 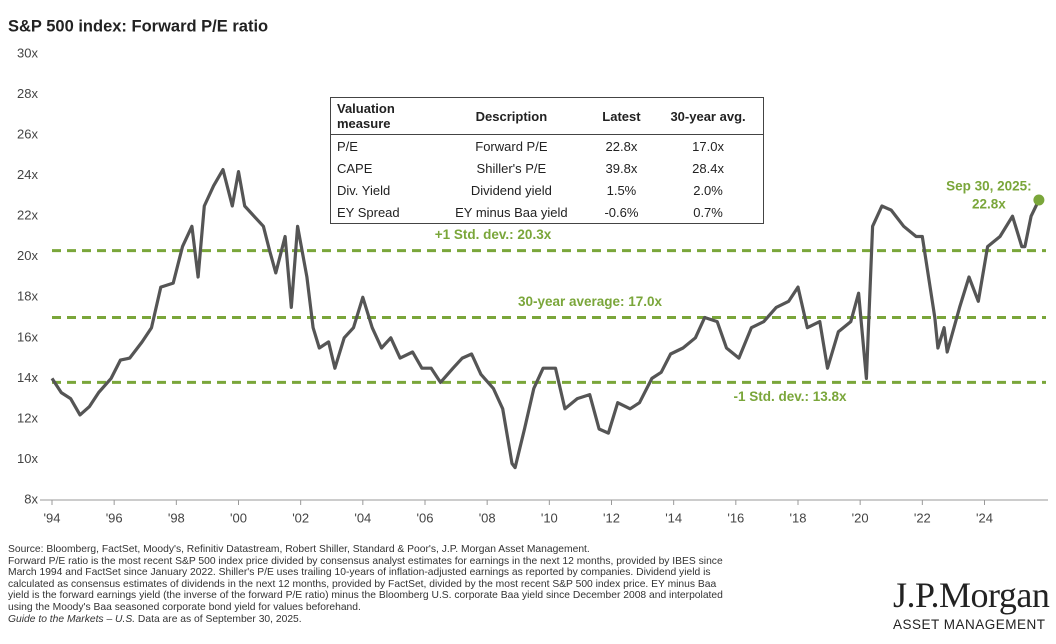 I want to click on x-tick-label: '14, so click(x=673, y=517).